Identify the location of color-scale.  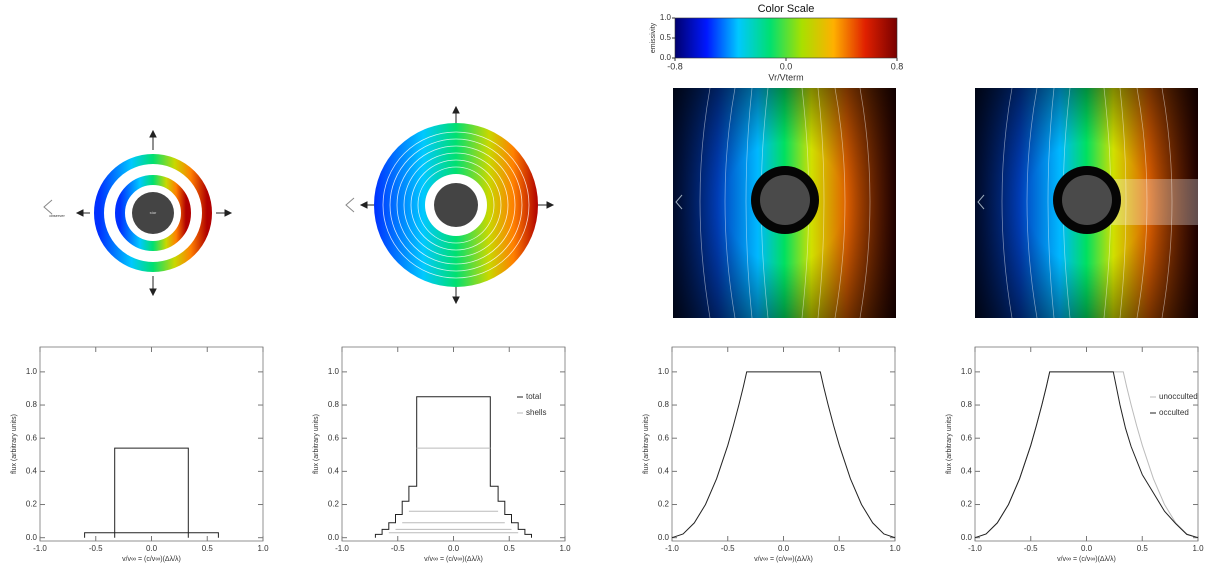
(786, 38).